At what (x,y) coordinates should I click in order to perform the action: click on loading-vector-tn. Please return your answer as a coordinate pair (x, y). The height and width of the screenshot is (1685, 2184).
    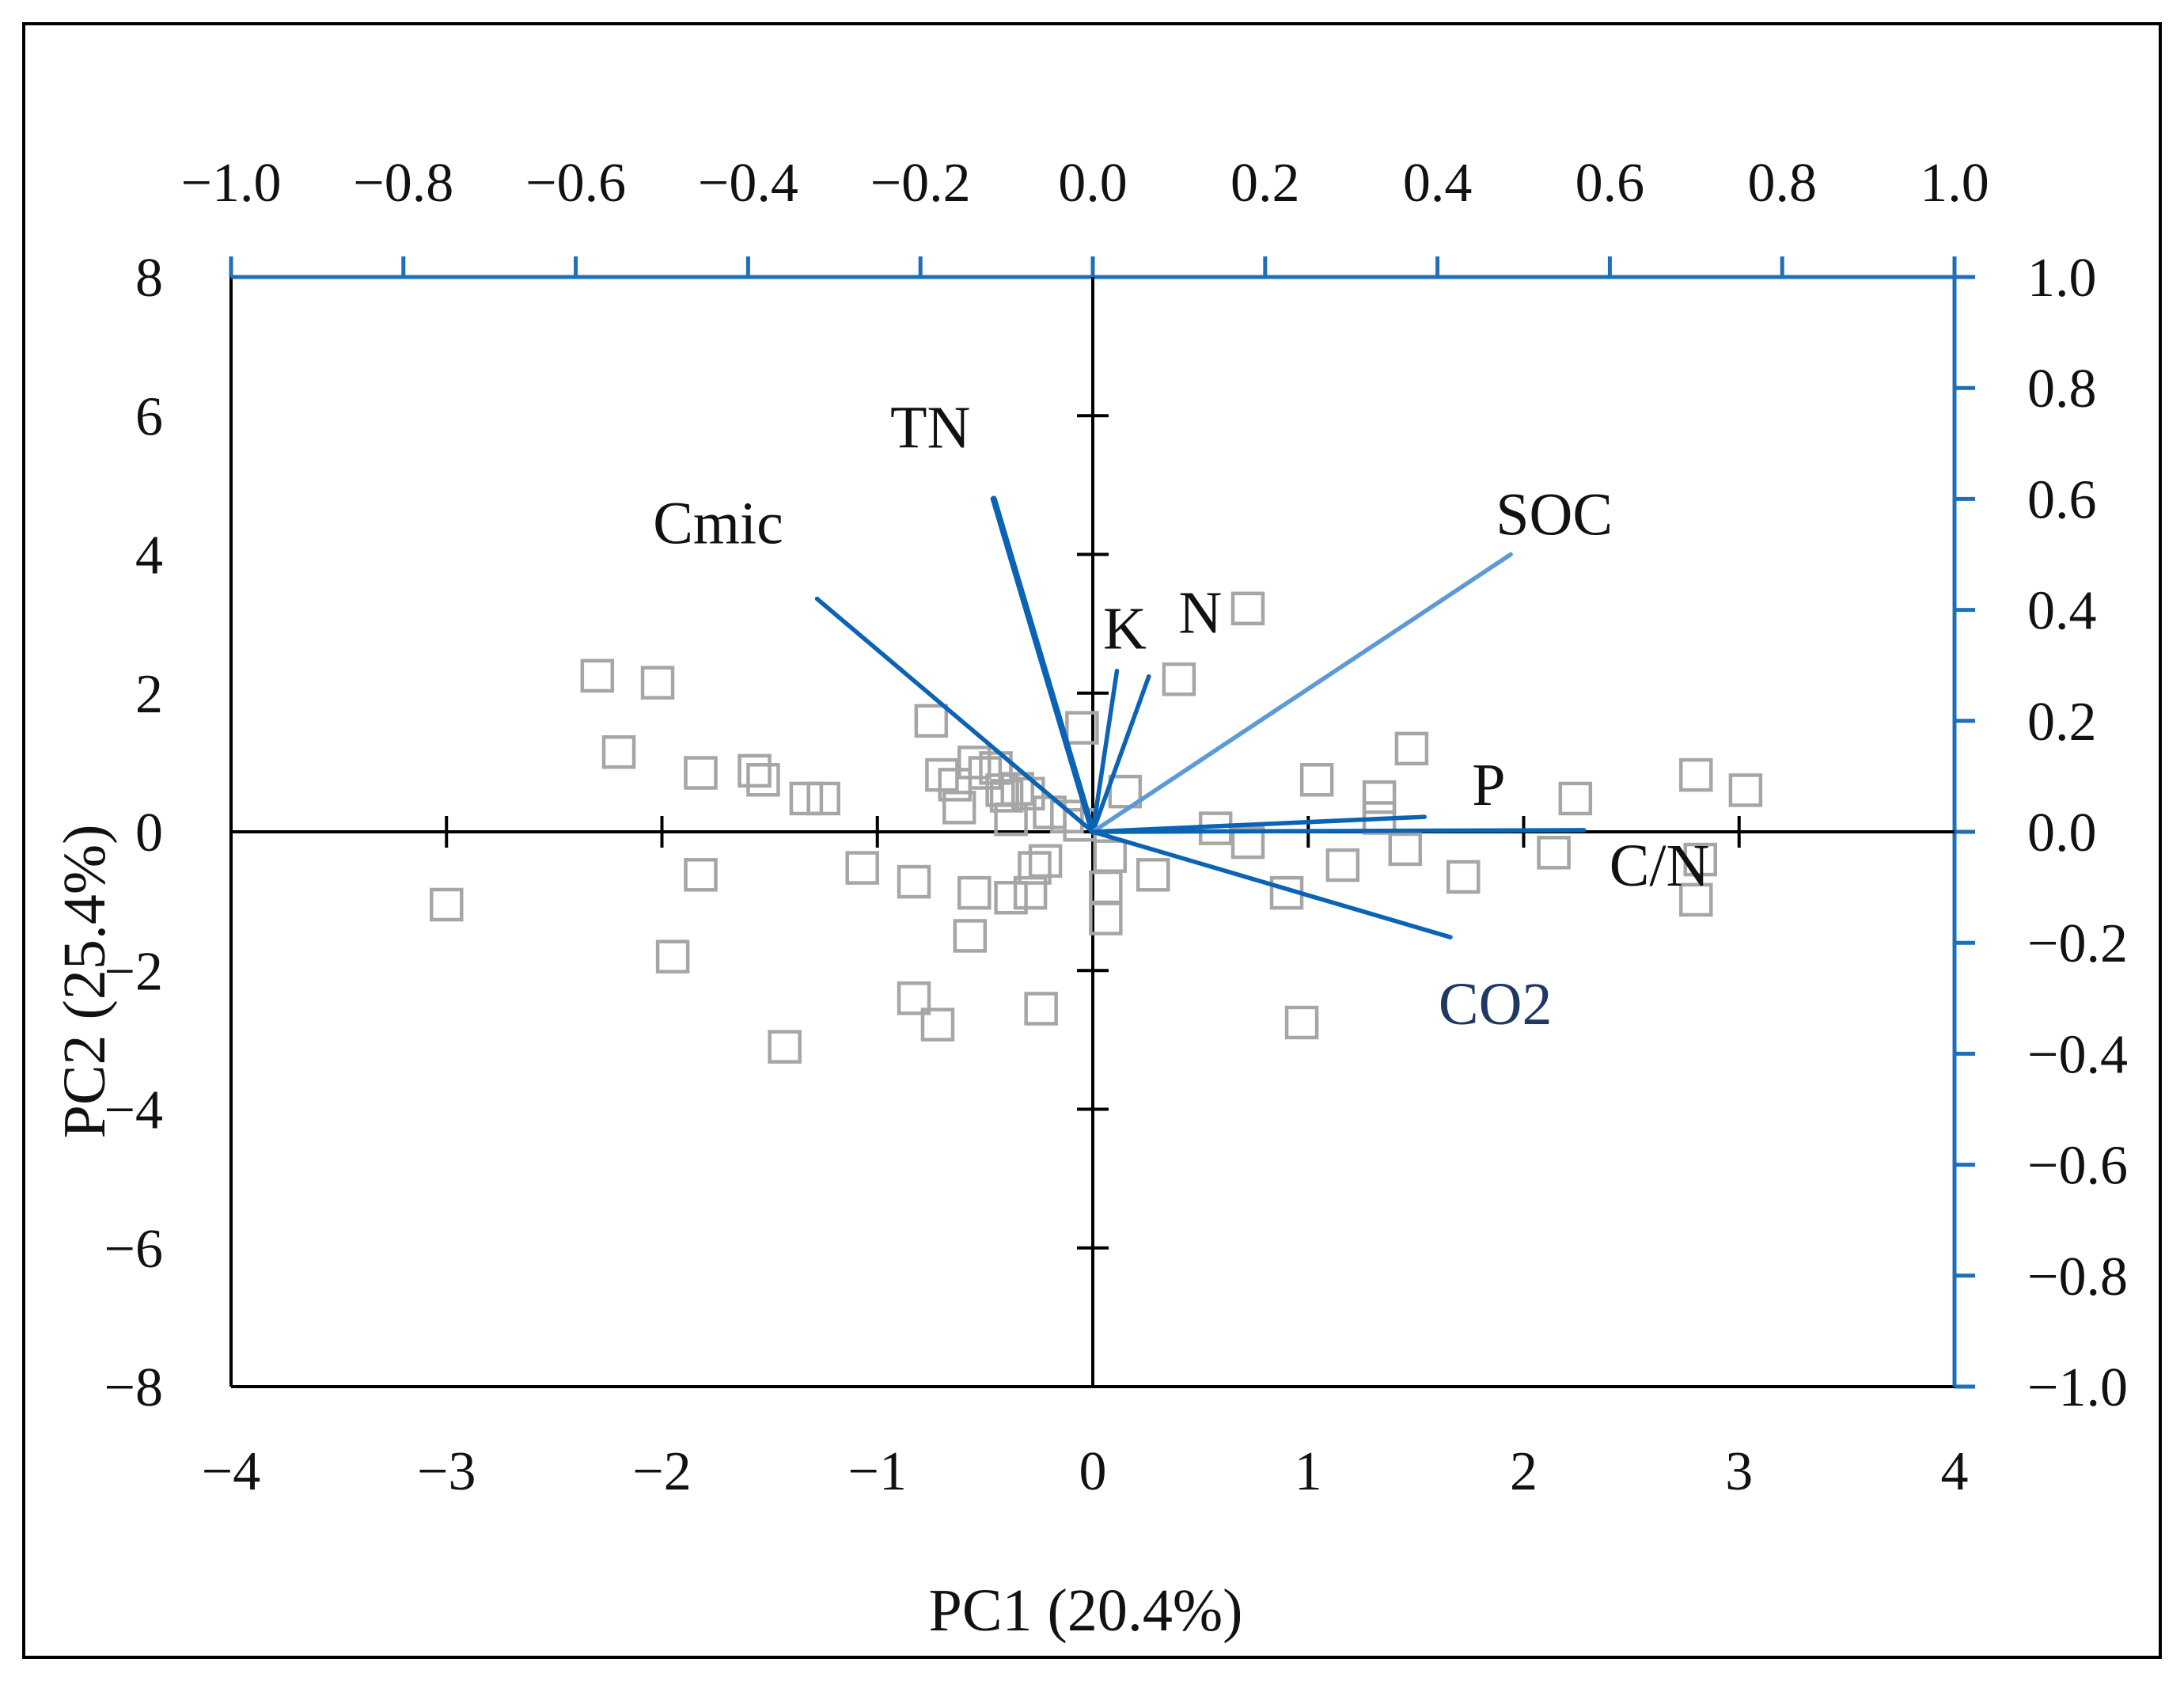
    Looking at the image, I should click on (1043, 665).